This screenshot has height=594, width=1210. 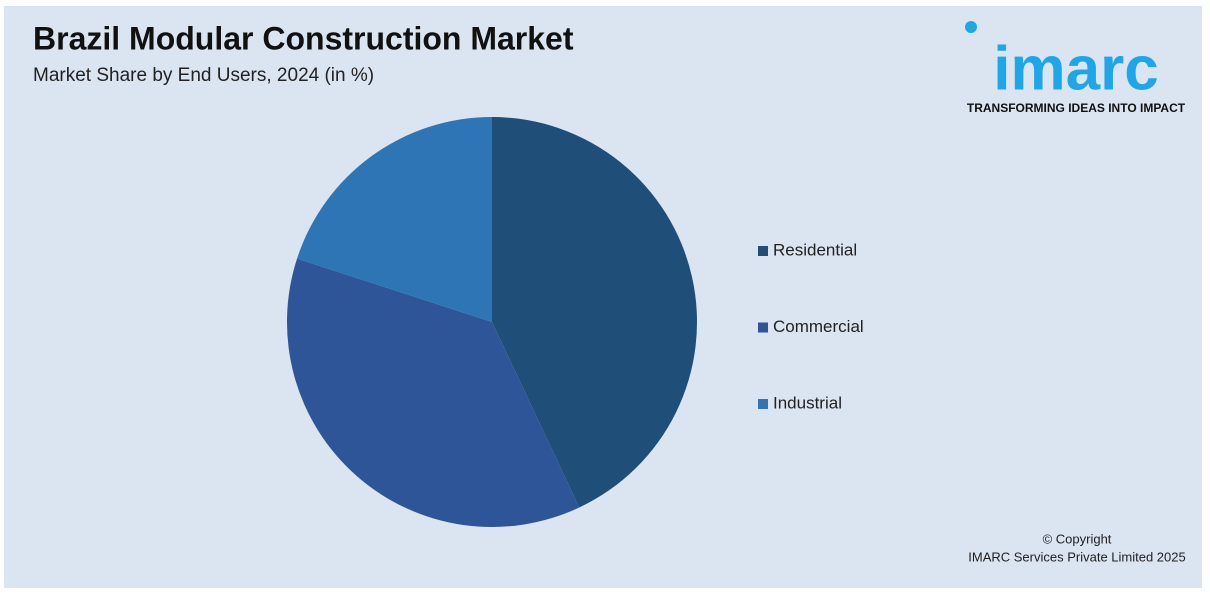 I want to click on chart-title: Brazil Modular Construction Market, so click(x=303, y=38).